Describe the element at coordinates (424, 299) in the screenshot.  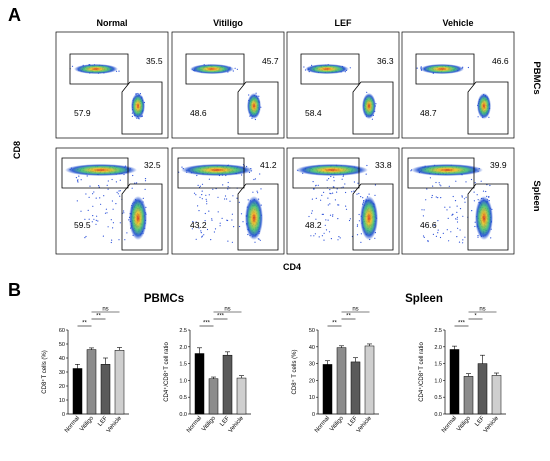
I see `group-title-spleen: Spleen` at that location.